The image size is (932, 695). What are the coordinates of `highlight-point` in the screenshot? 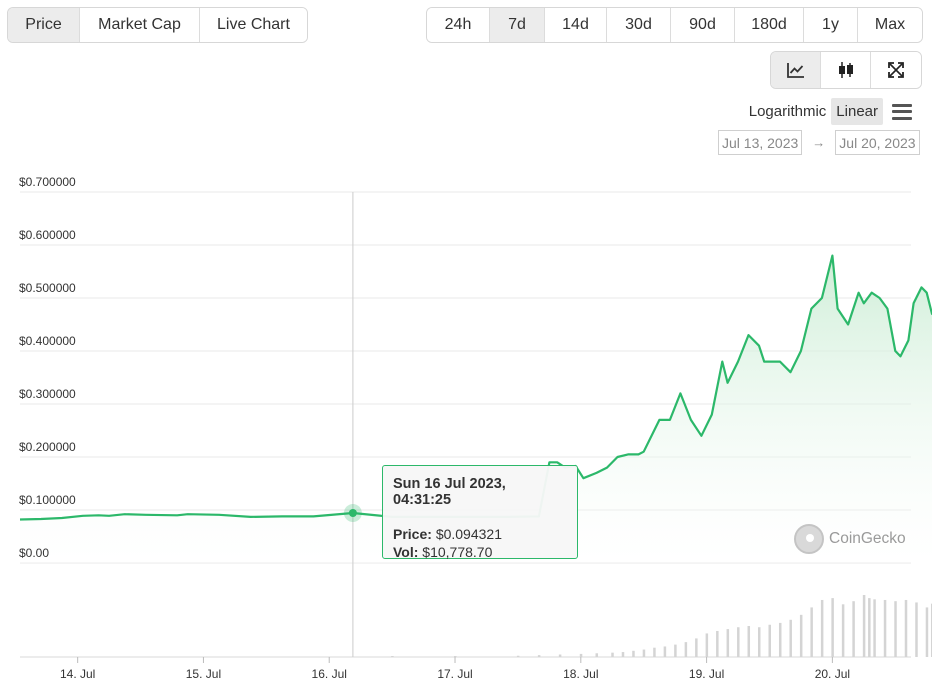 It's located at (352, 513).